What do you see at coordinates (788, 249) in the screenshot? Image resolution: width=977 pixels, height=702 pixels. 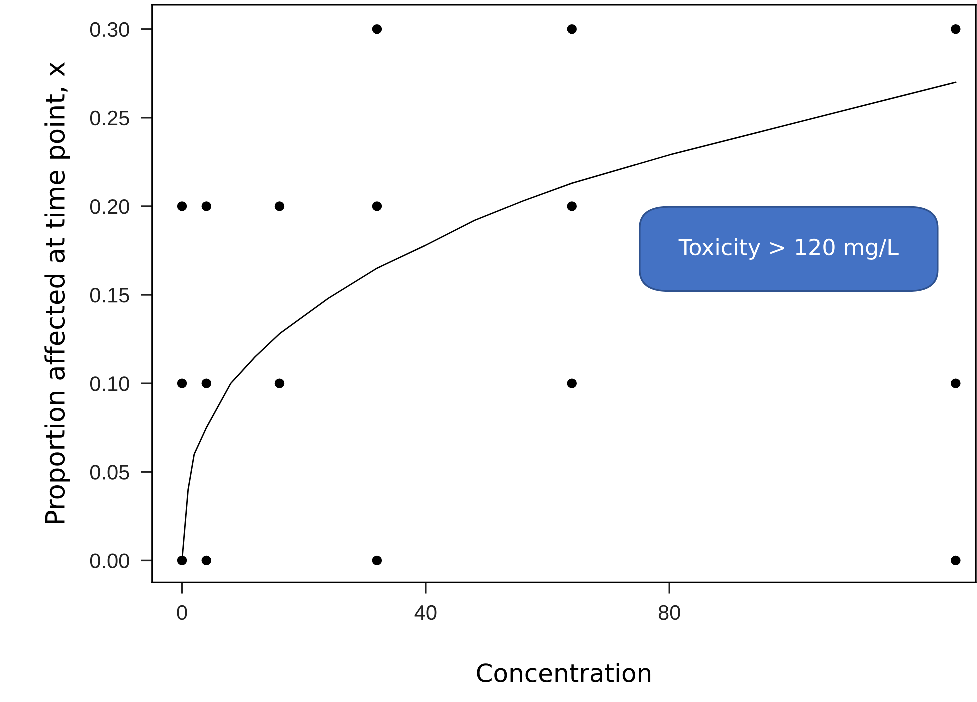 I see `annotation: Toxicity > 120 mg/L` at bounding box center [788, 249].